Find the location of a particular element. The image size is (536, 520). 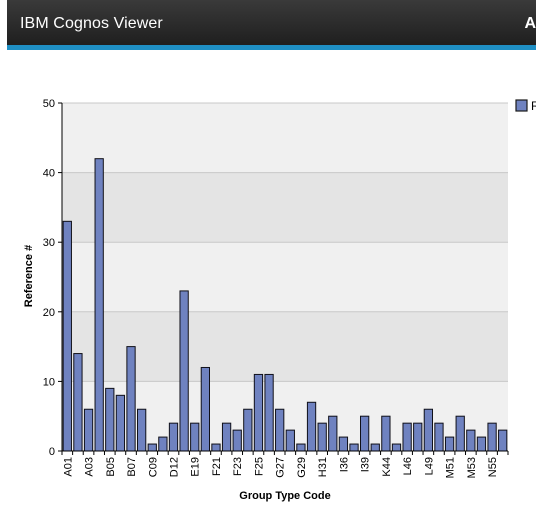

x-tick-label: F21 is located at coordinates (217, 466).